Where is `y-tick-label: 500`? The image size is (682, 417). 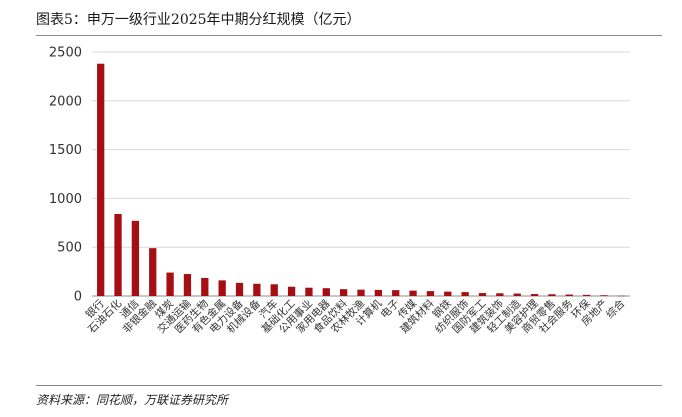
y-tick-label: 500 is located at coordinates (69, 248).